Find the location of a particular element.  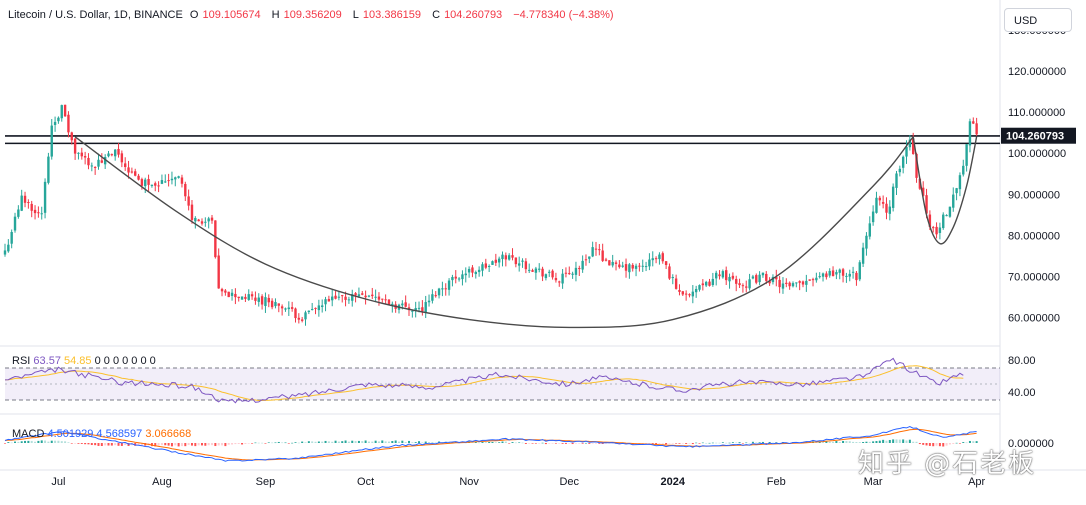

rsi-legend: RSI 63.57 54.85 0 0 0 0 0 0 0 is located at coordinates (84, 361).